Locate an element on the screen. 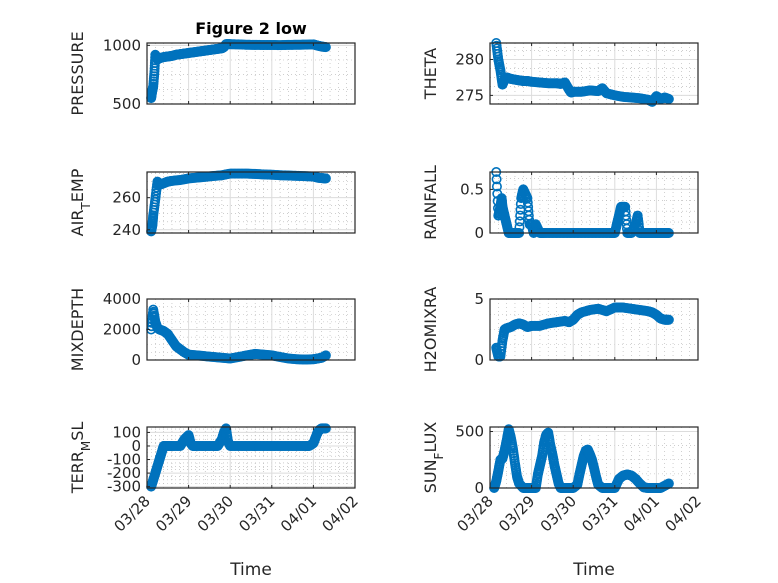 The width and height of the screenshot is (778, 583). y-tick-label: -200 is located at coordinates (124, 473).